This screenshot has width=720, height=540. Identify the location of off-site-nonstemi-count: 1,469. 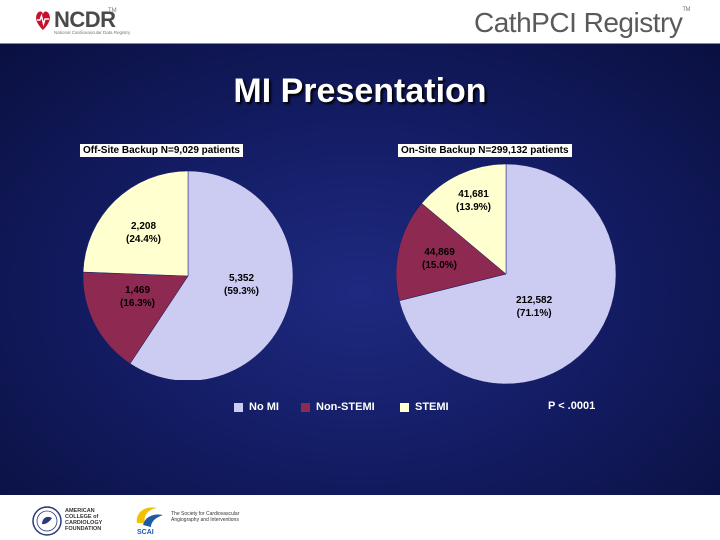
(137, 290).